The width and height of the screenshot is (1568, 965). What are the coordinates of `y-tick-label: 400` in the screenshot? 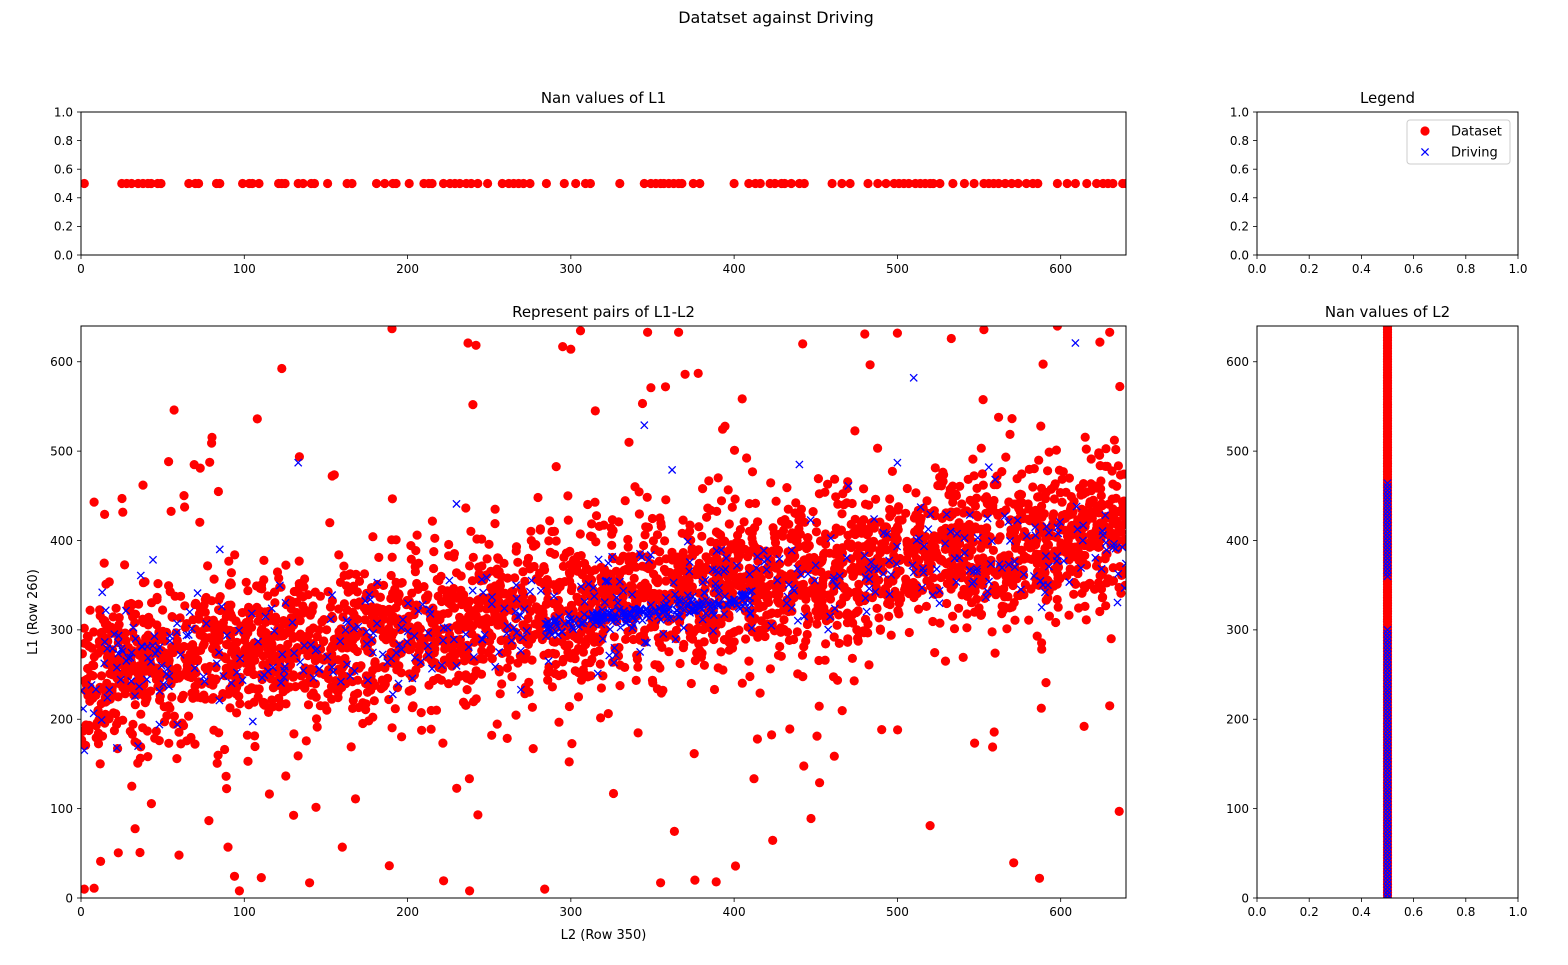 It's located at (1237, 541).